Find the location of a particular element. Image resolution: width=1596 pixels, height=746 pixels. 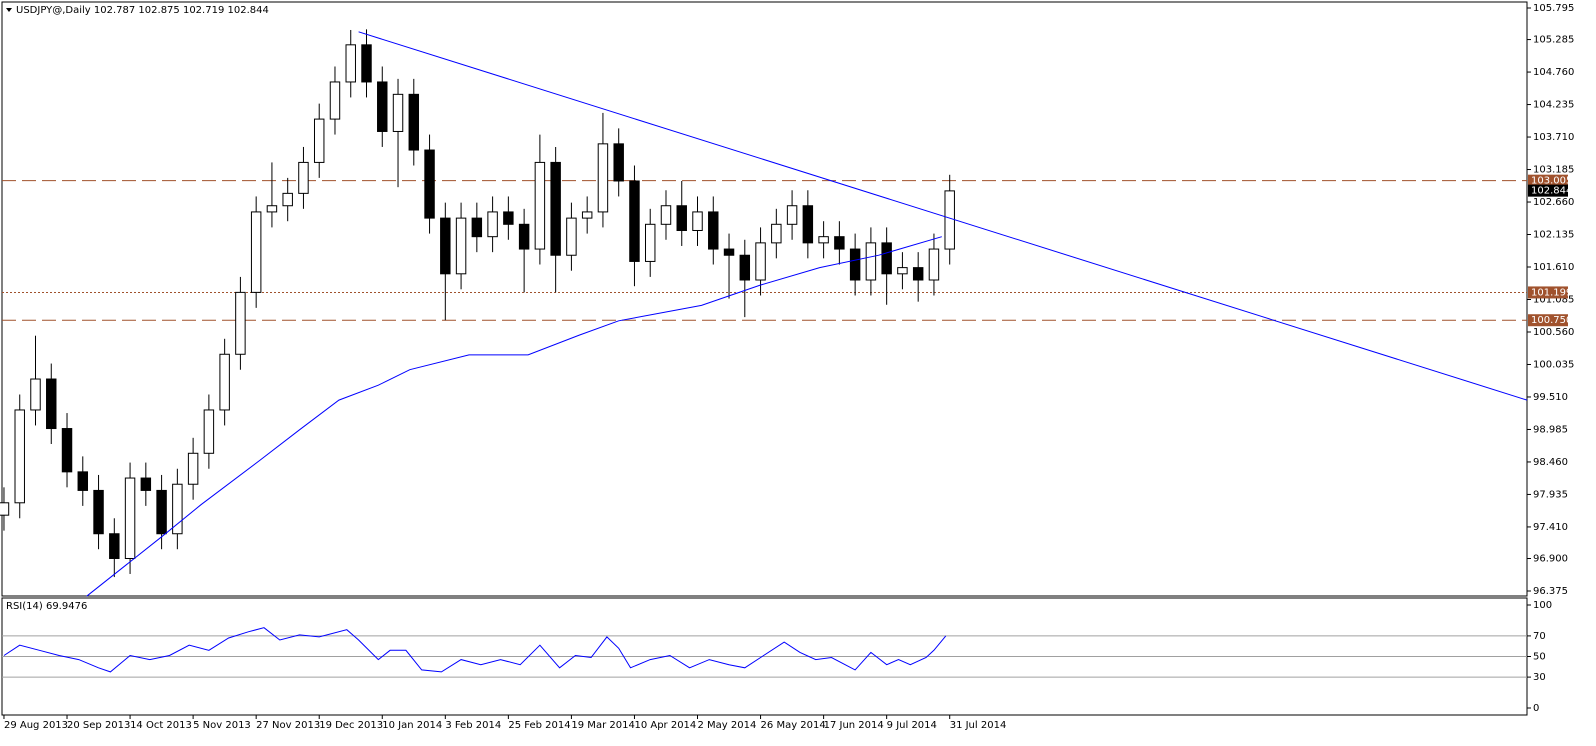

menu-marker is located at coordinates (9, 10).